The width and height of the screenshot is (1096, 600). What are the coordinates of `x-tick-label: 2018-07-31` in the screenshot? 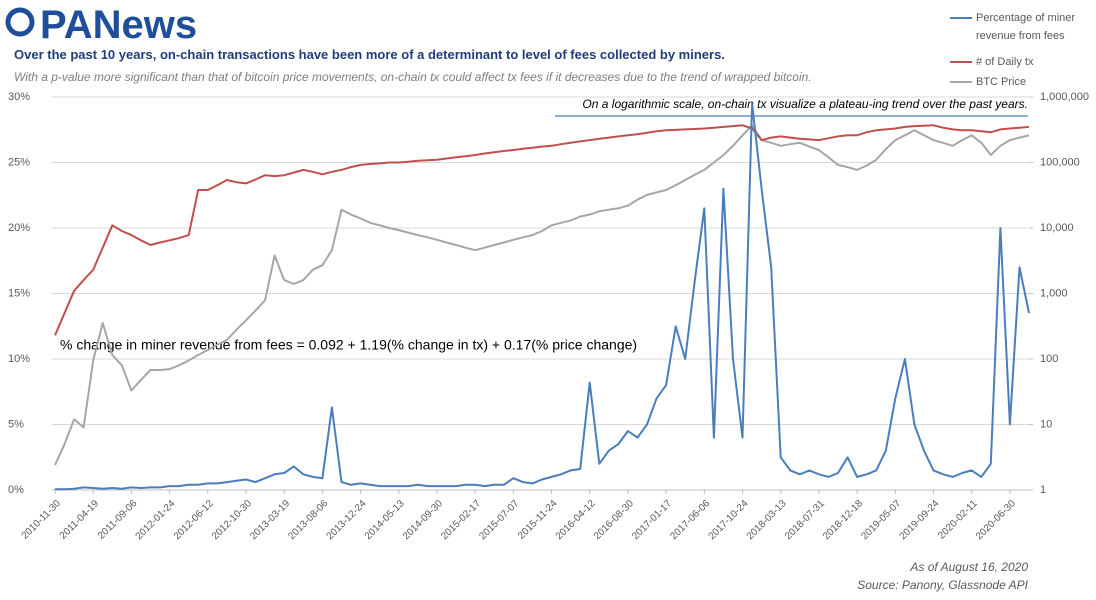 It's located at (805, 520).